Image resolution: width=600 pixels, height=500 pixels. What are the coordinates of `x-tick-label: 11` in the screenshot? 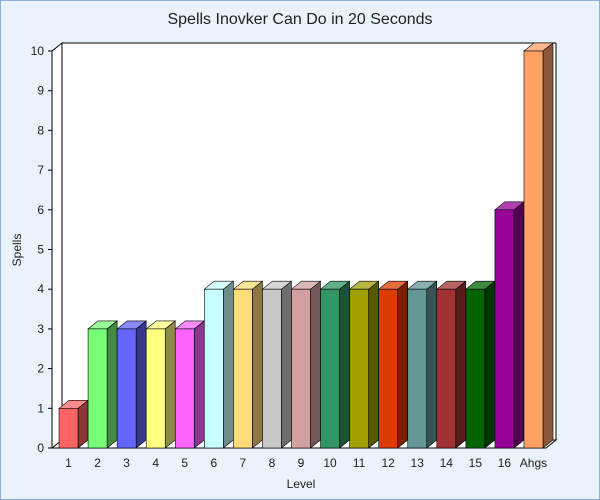 It's located at (359, 463).